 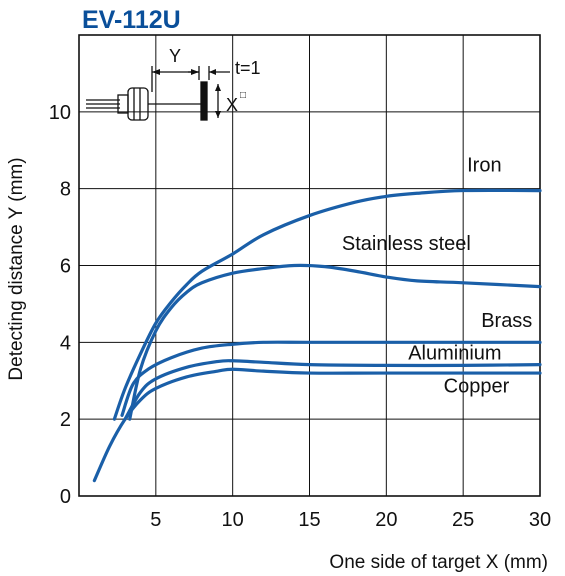 What do you see at coordinates (65, 267) in the screenshot?
I see `y-tick-label-3: 6` at bounding box center [65, 267].